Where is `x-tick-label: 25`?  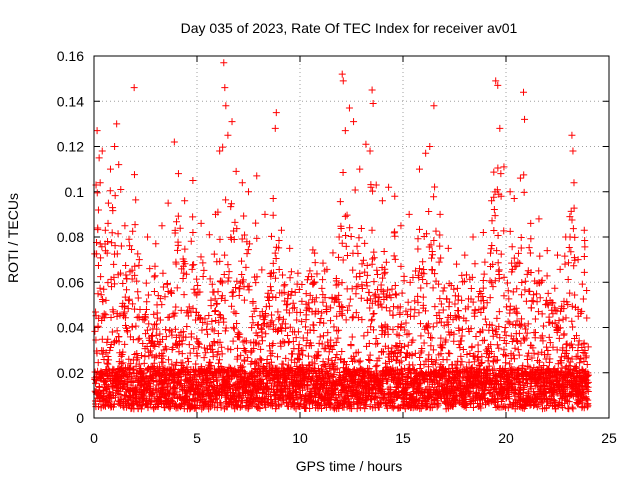 x-tick-label: 25 is located at coordinates (609, 438).